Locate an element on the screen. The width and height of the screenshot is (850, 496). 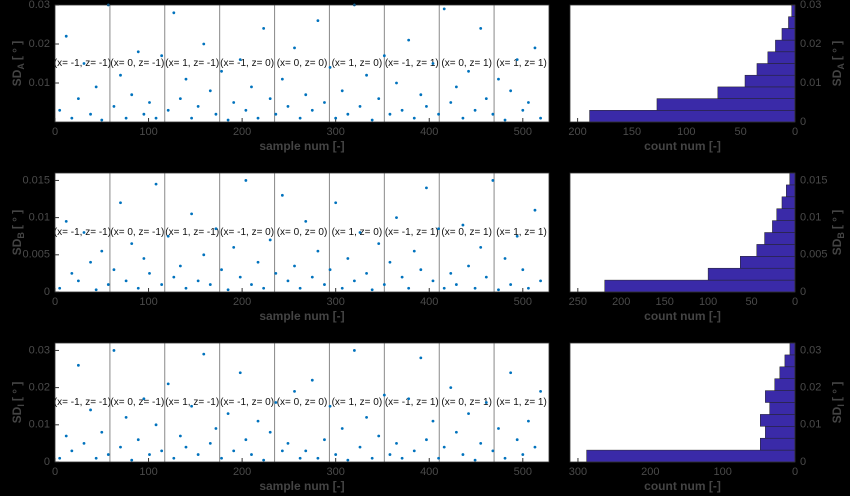
y-label-main: SD is located at coordinates (837, 77).